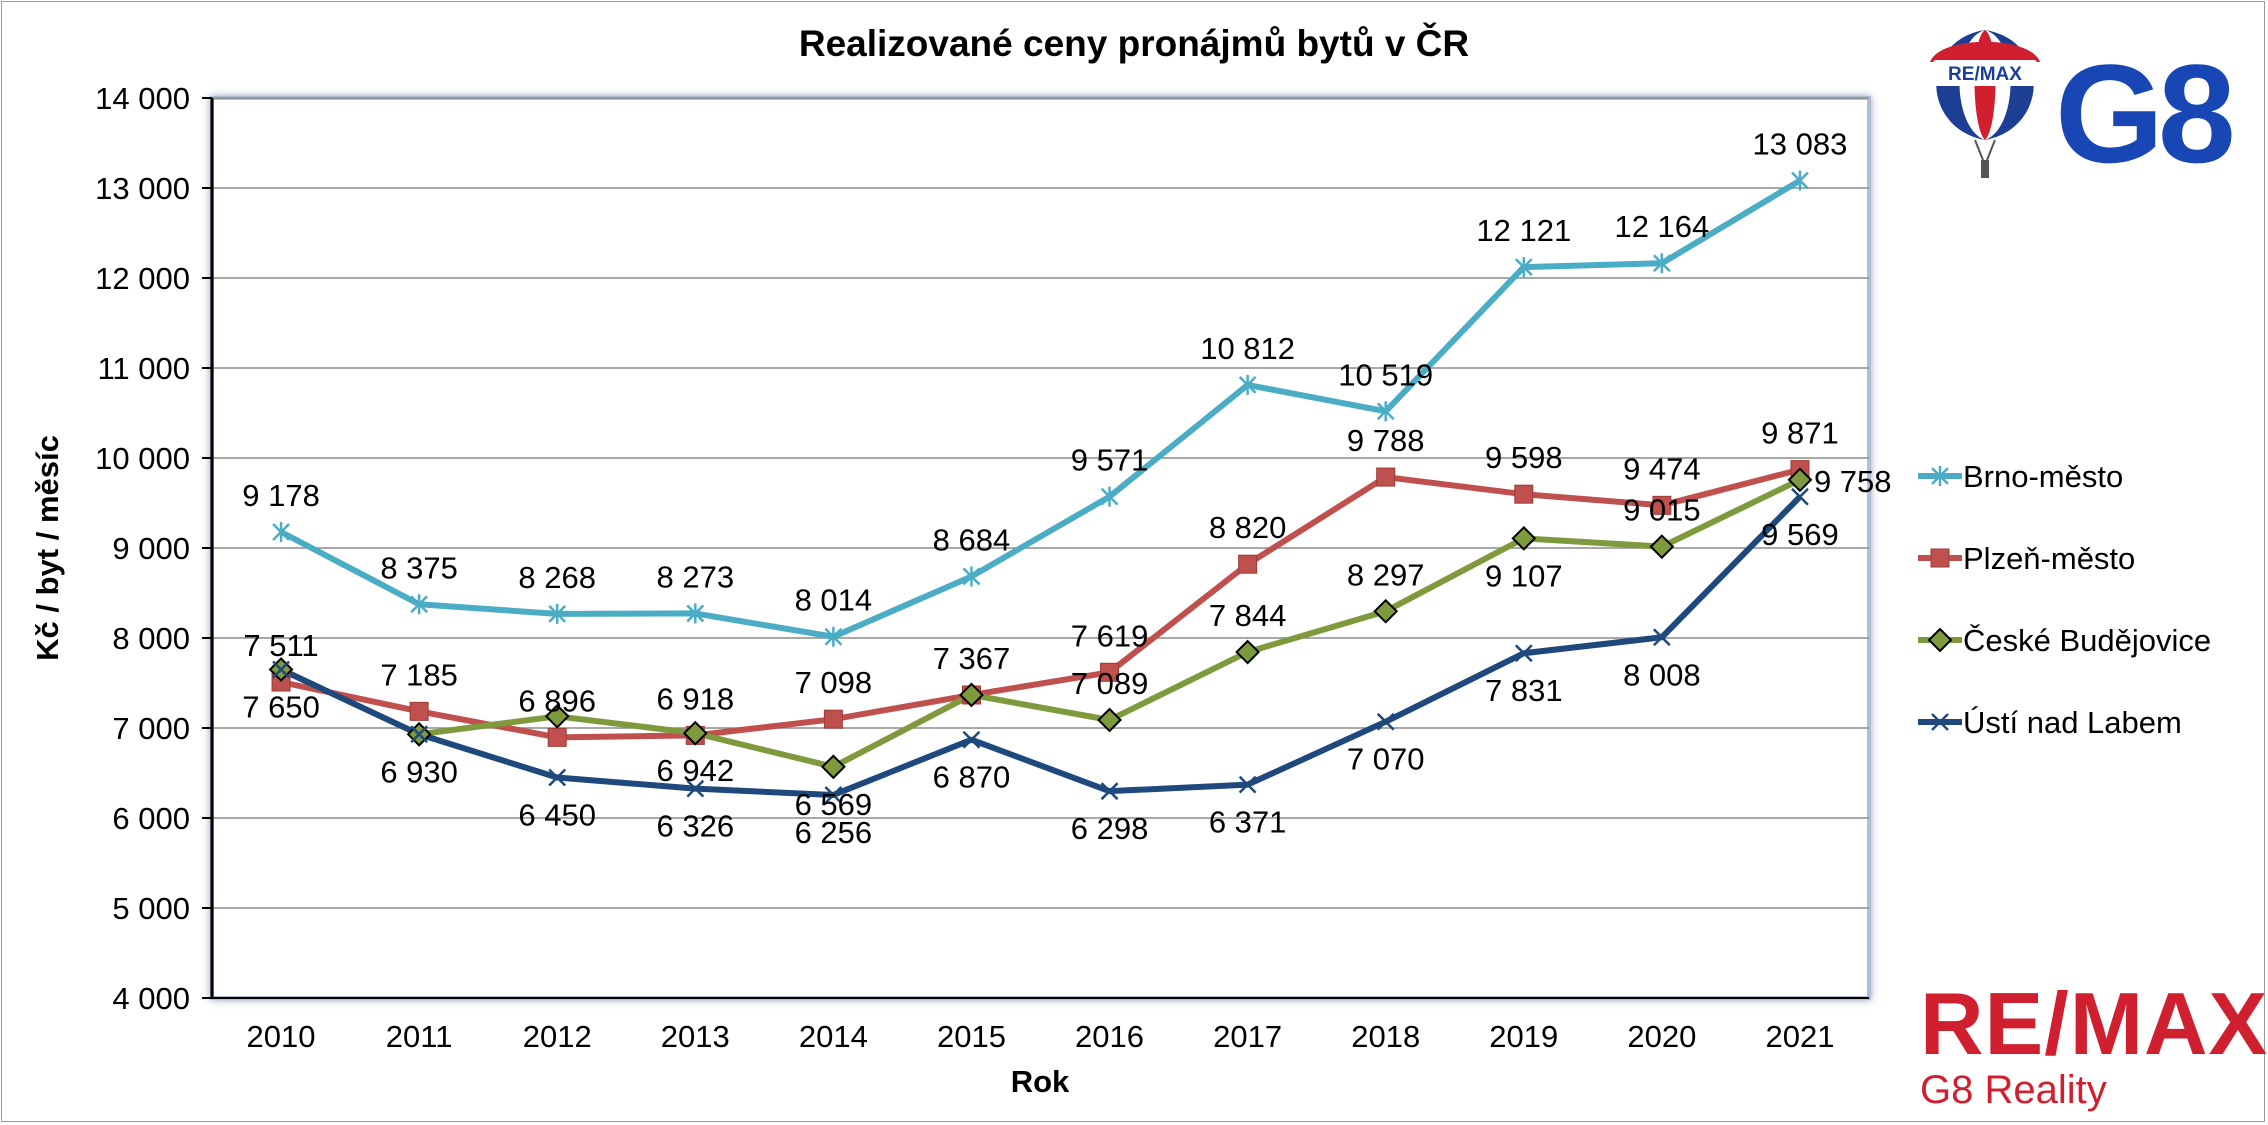  I want to click on data-label: 7 070, so click(1386, 759).